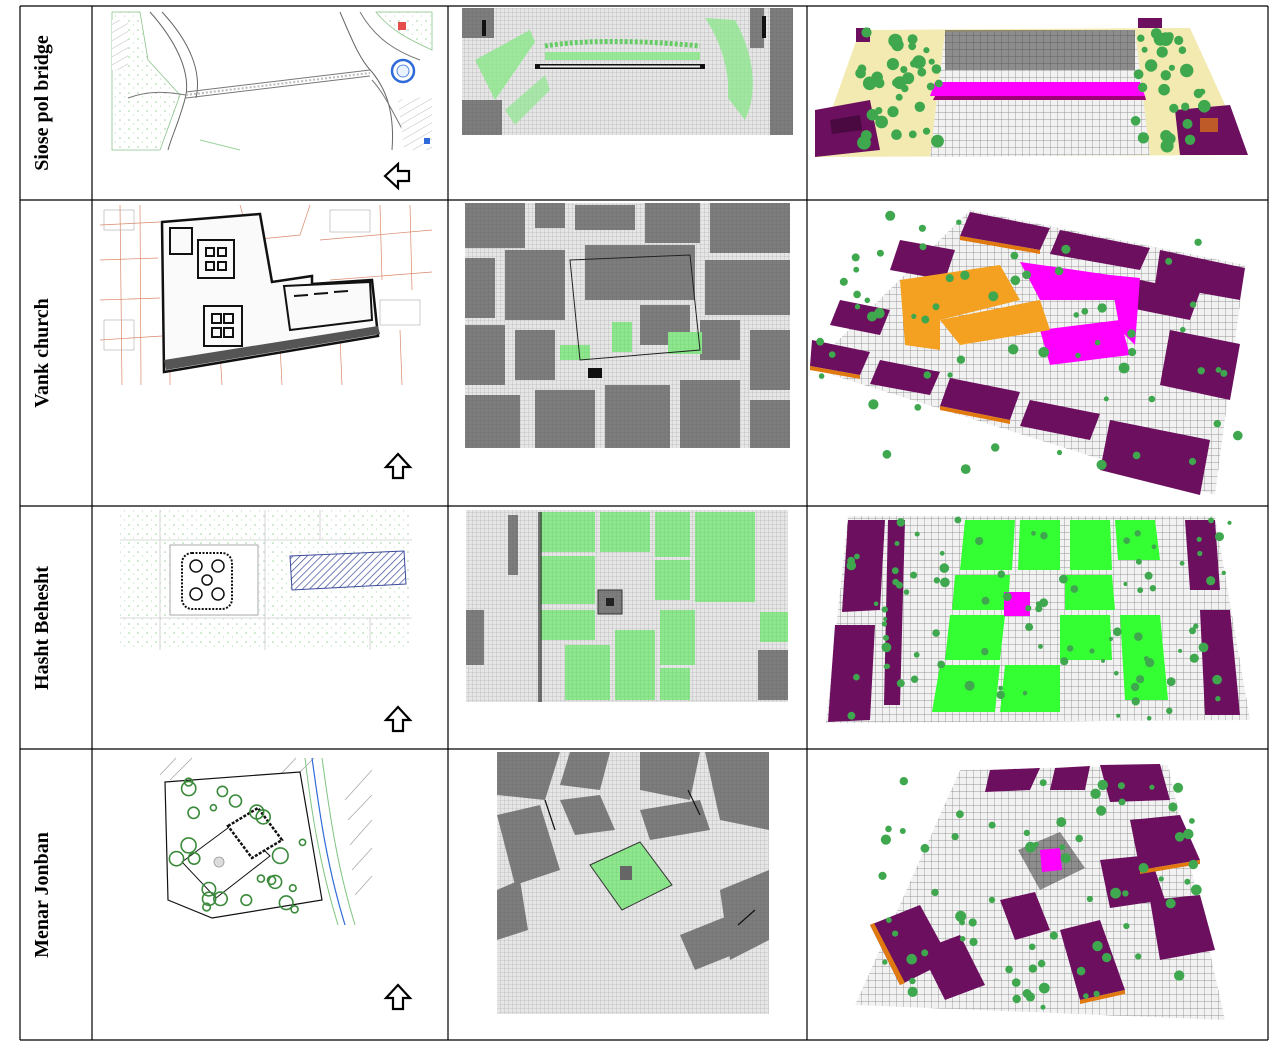  Describe the element at coordinates (266, 295) in the screenshot. I see `site-plan-vank-church` at that location.